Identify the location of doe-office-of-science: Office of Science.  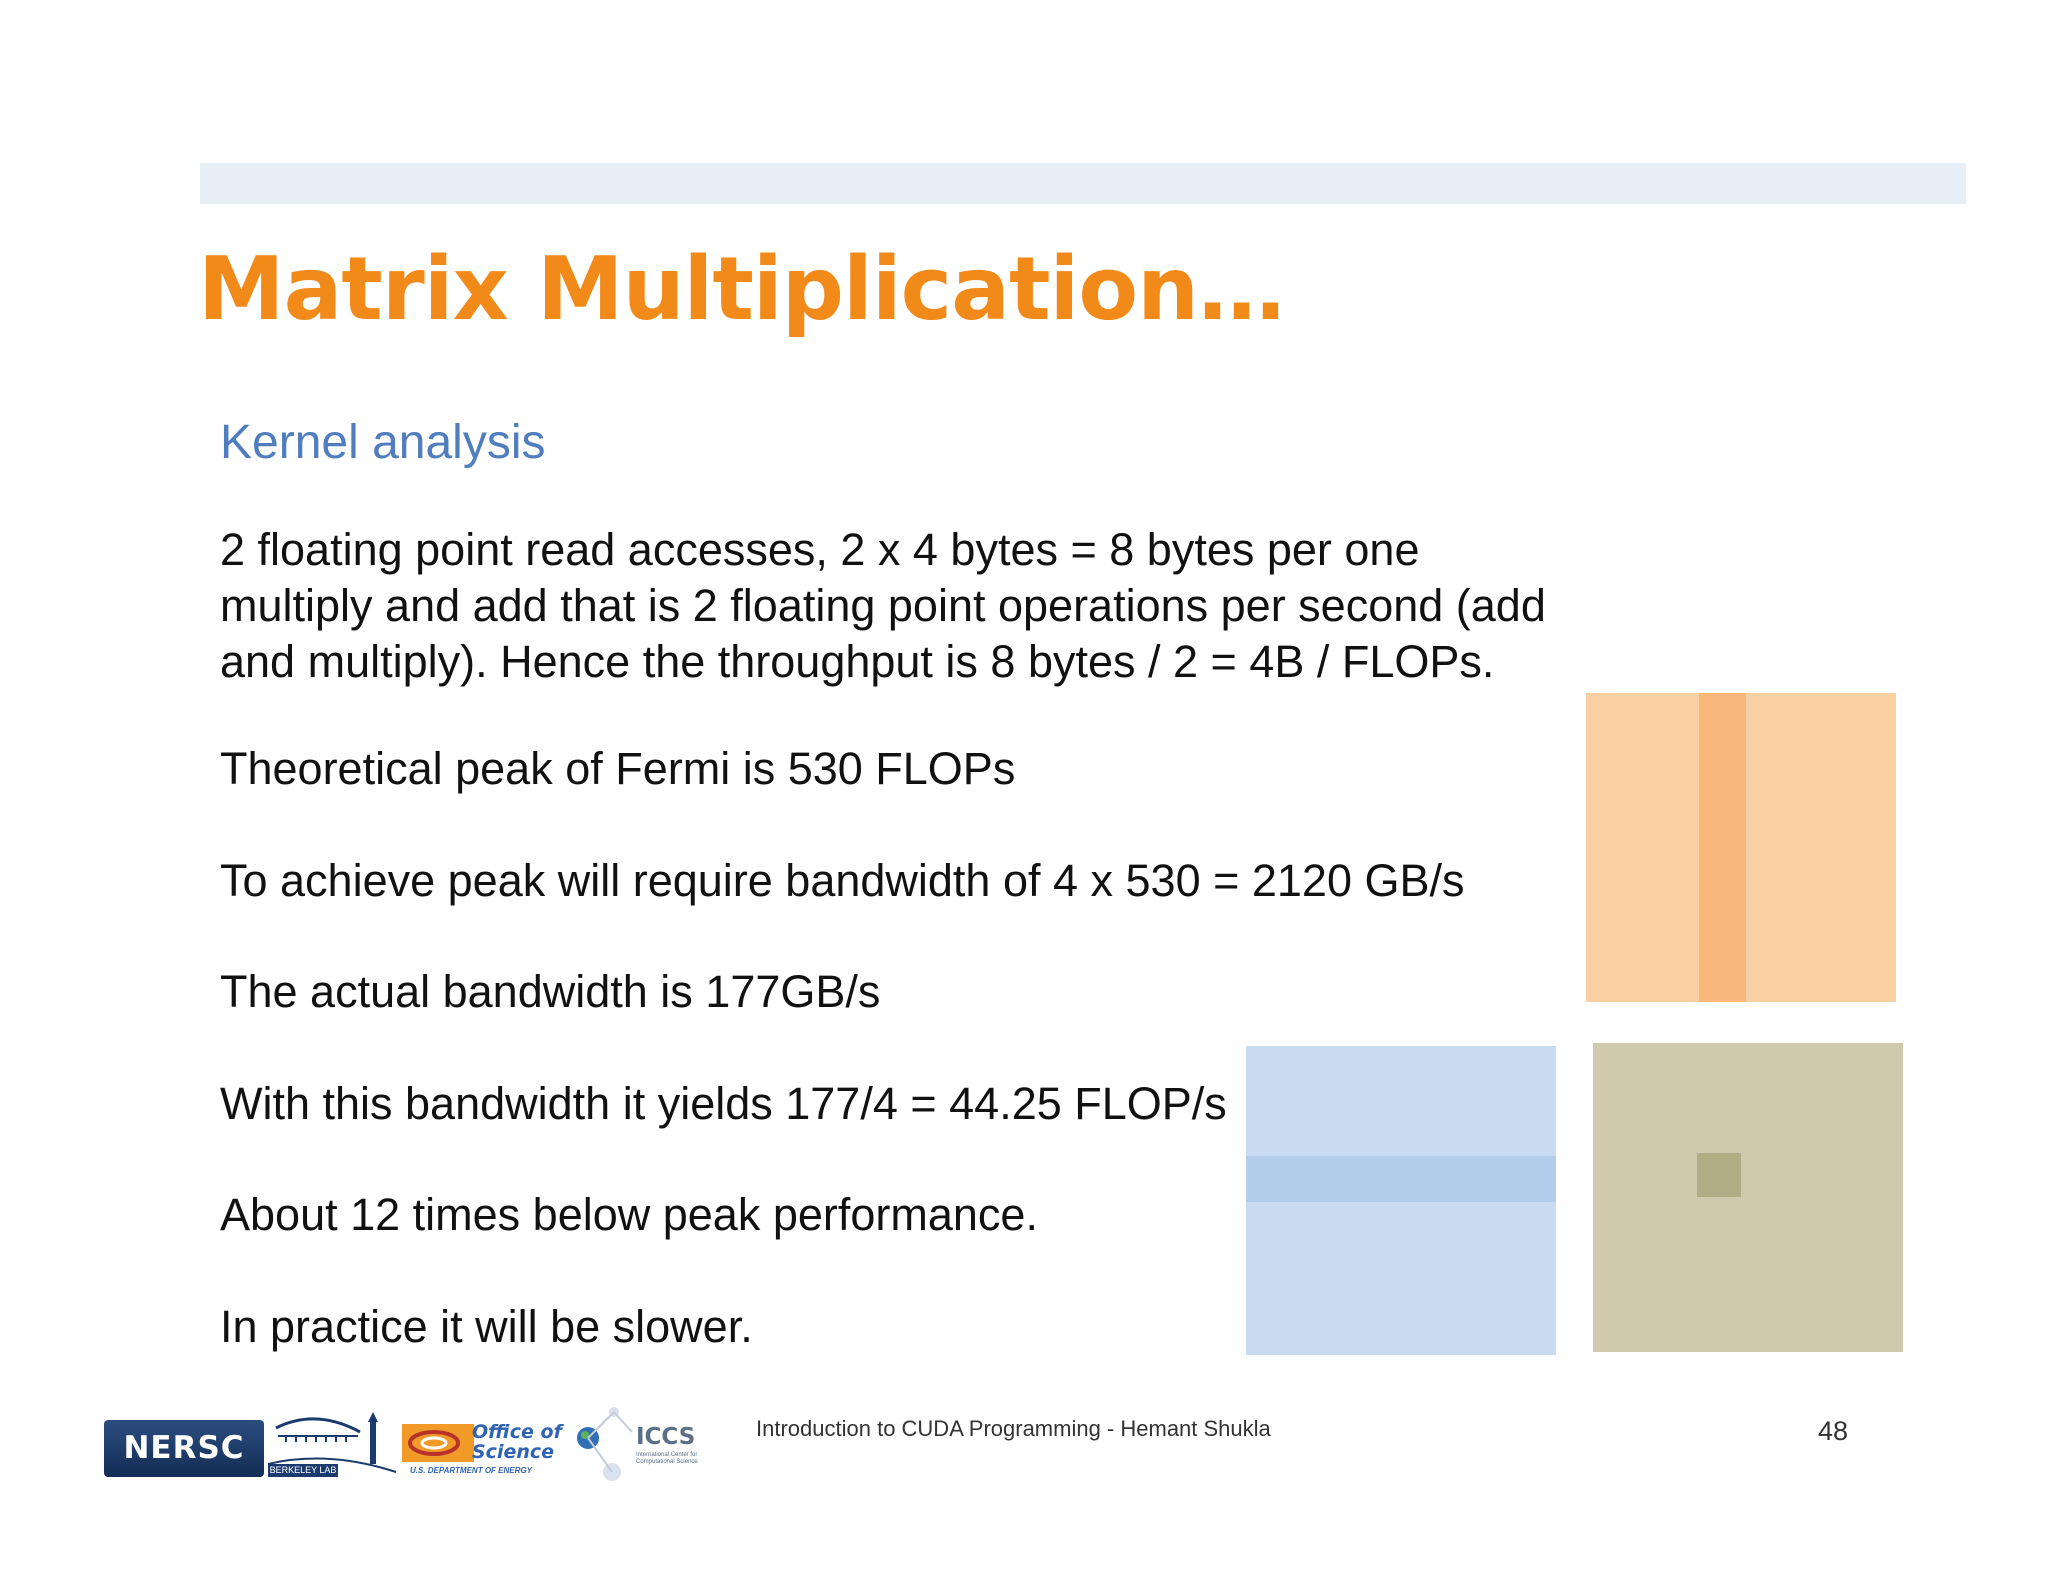
(522, 1442).